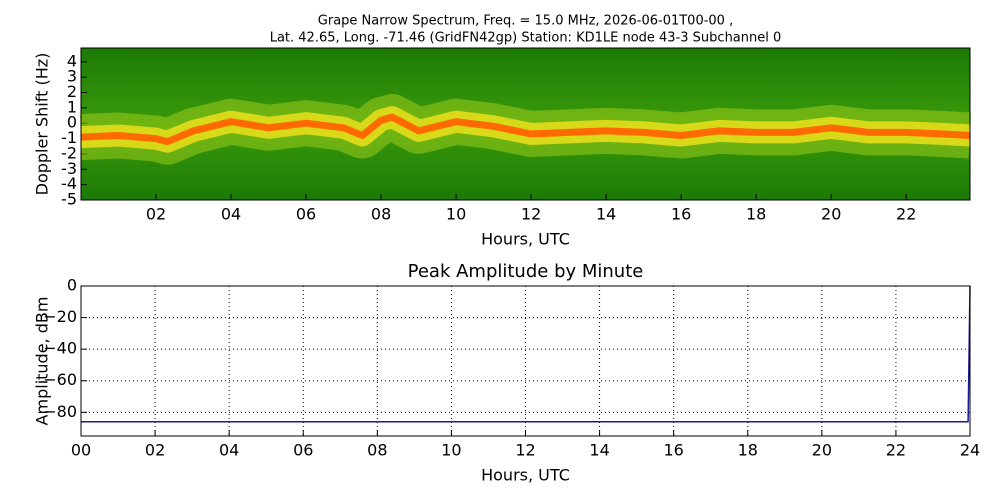  I want to click on chart-title: Peak Amplitude by Minute, so click(526, 271).